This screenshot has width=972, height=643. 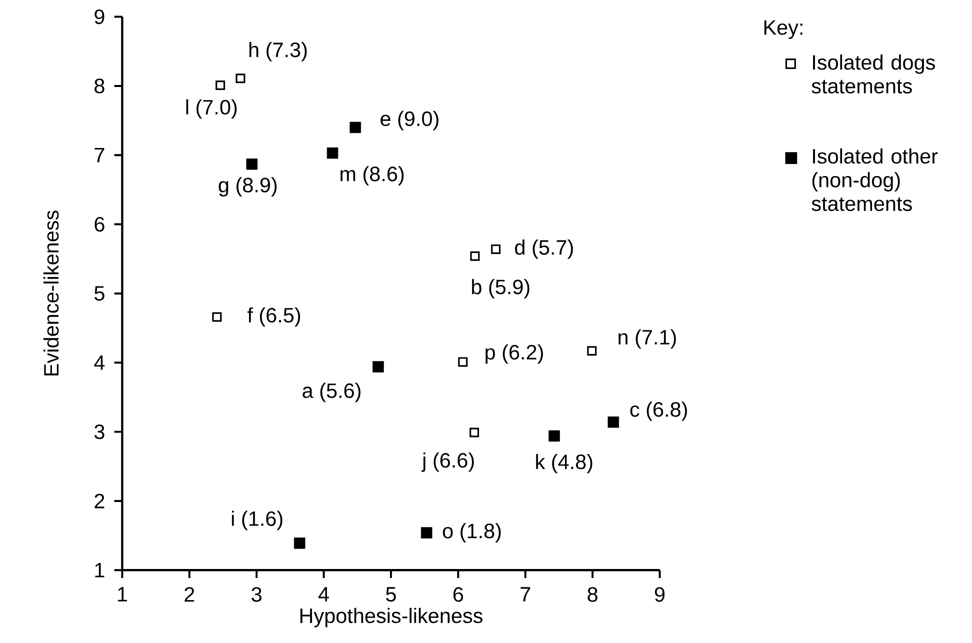 I want to click on annotation: g (8.9), so click(x=247, y=186).